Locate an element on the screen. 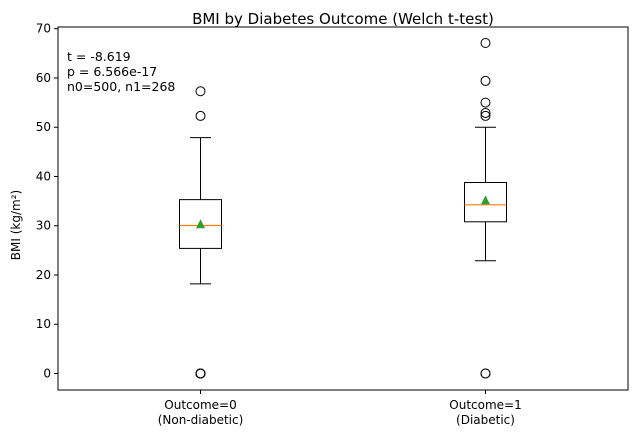  x-tick-label: Outcome=1 (Diabetic) is located at coordinates (485, 412).